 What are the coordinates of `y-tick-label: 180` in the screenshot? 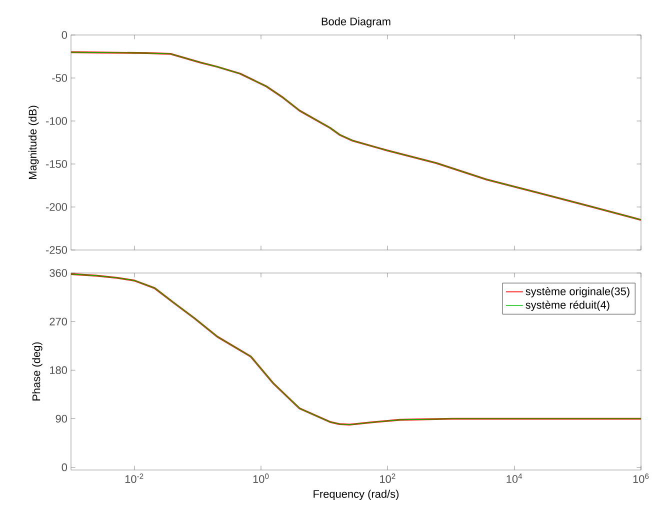 It's located at (59, 370).